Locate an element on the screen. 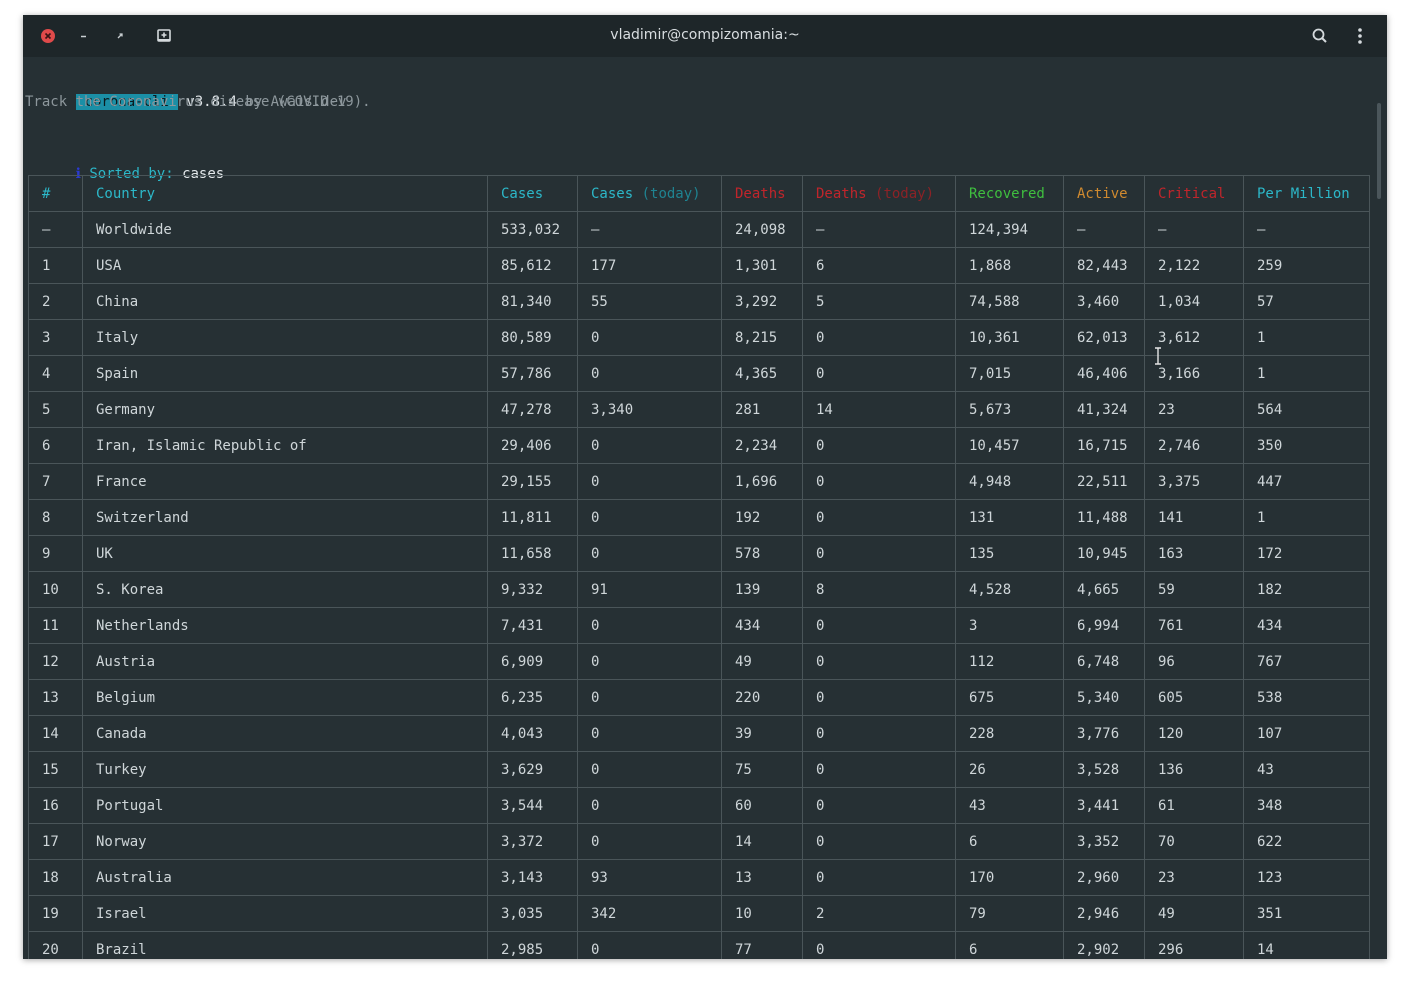  cell-per-million: 538 is located at coordinates (1306, 697).